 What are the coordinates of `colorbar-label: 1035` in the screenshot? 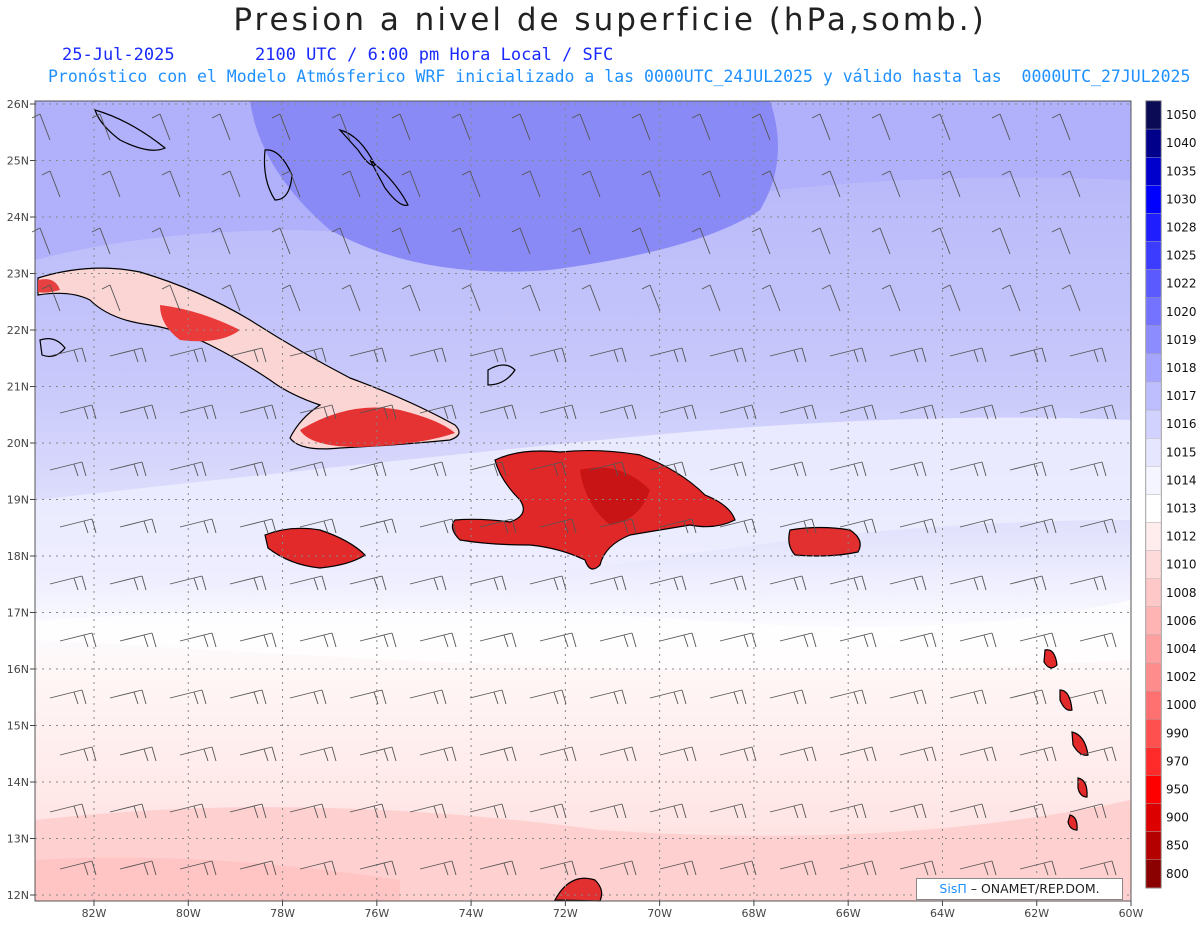 It's located at (1181, 171).